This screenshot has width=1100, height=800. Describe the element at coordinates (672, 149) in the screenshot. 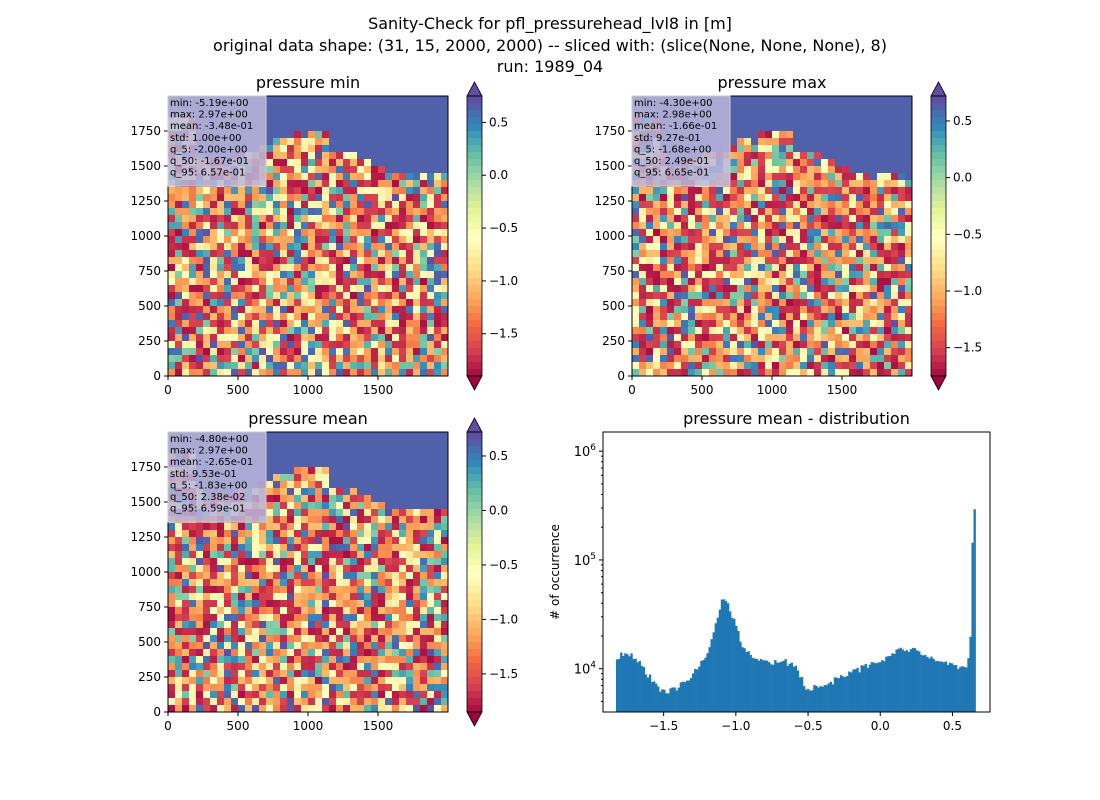

I see `stats-line: q_5: -1.68e+00` at that location.